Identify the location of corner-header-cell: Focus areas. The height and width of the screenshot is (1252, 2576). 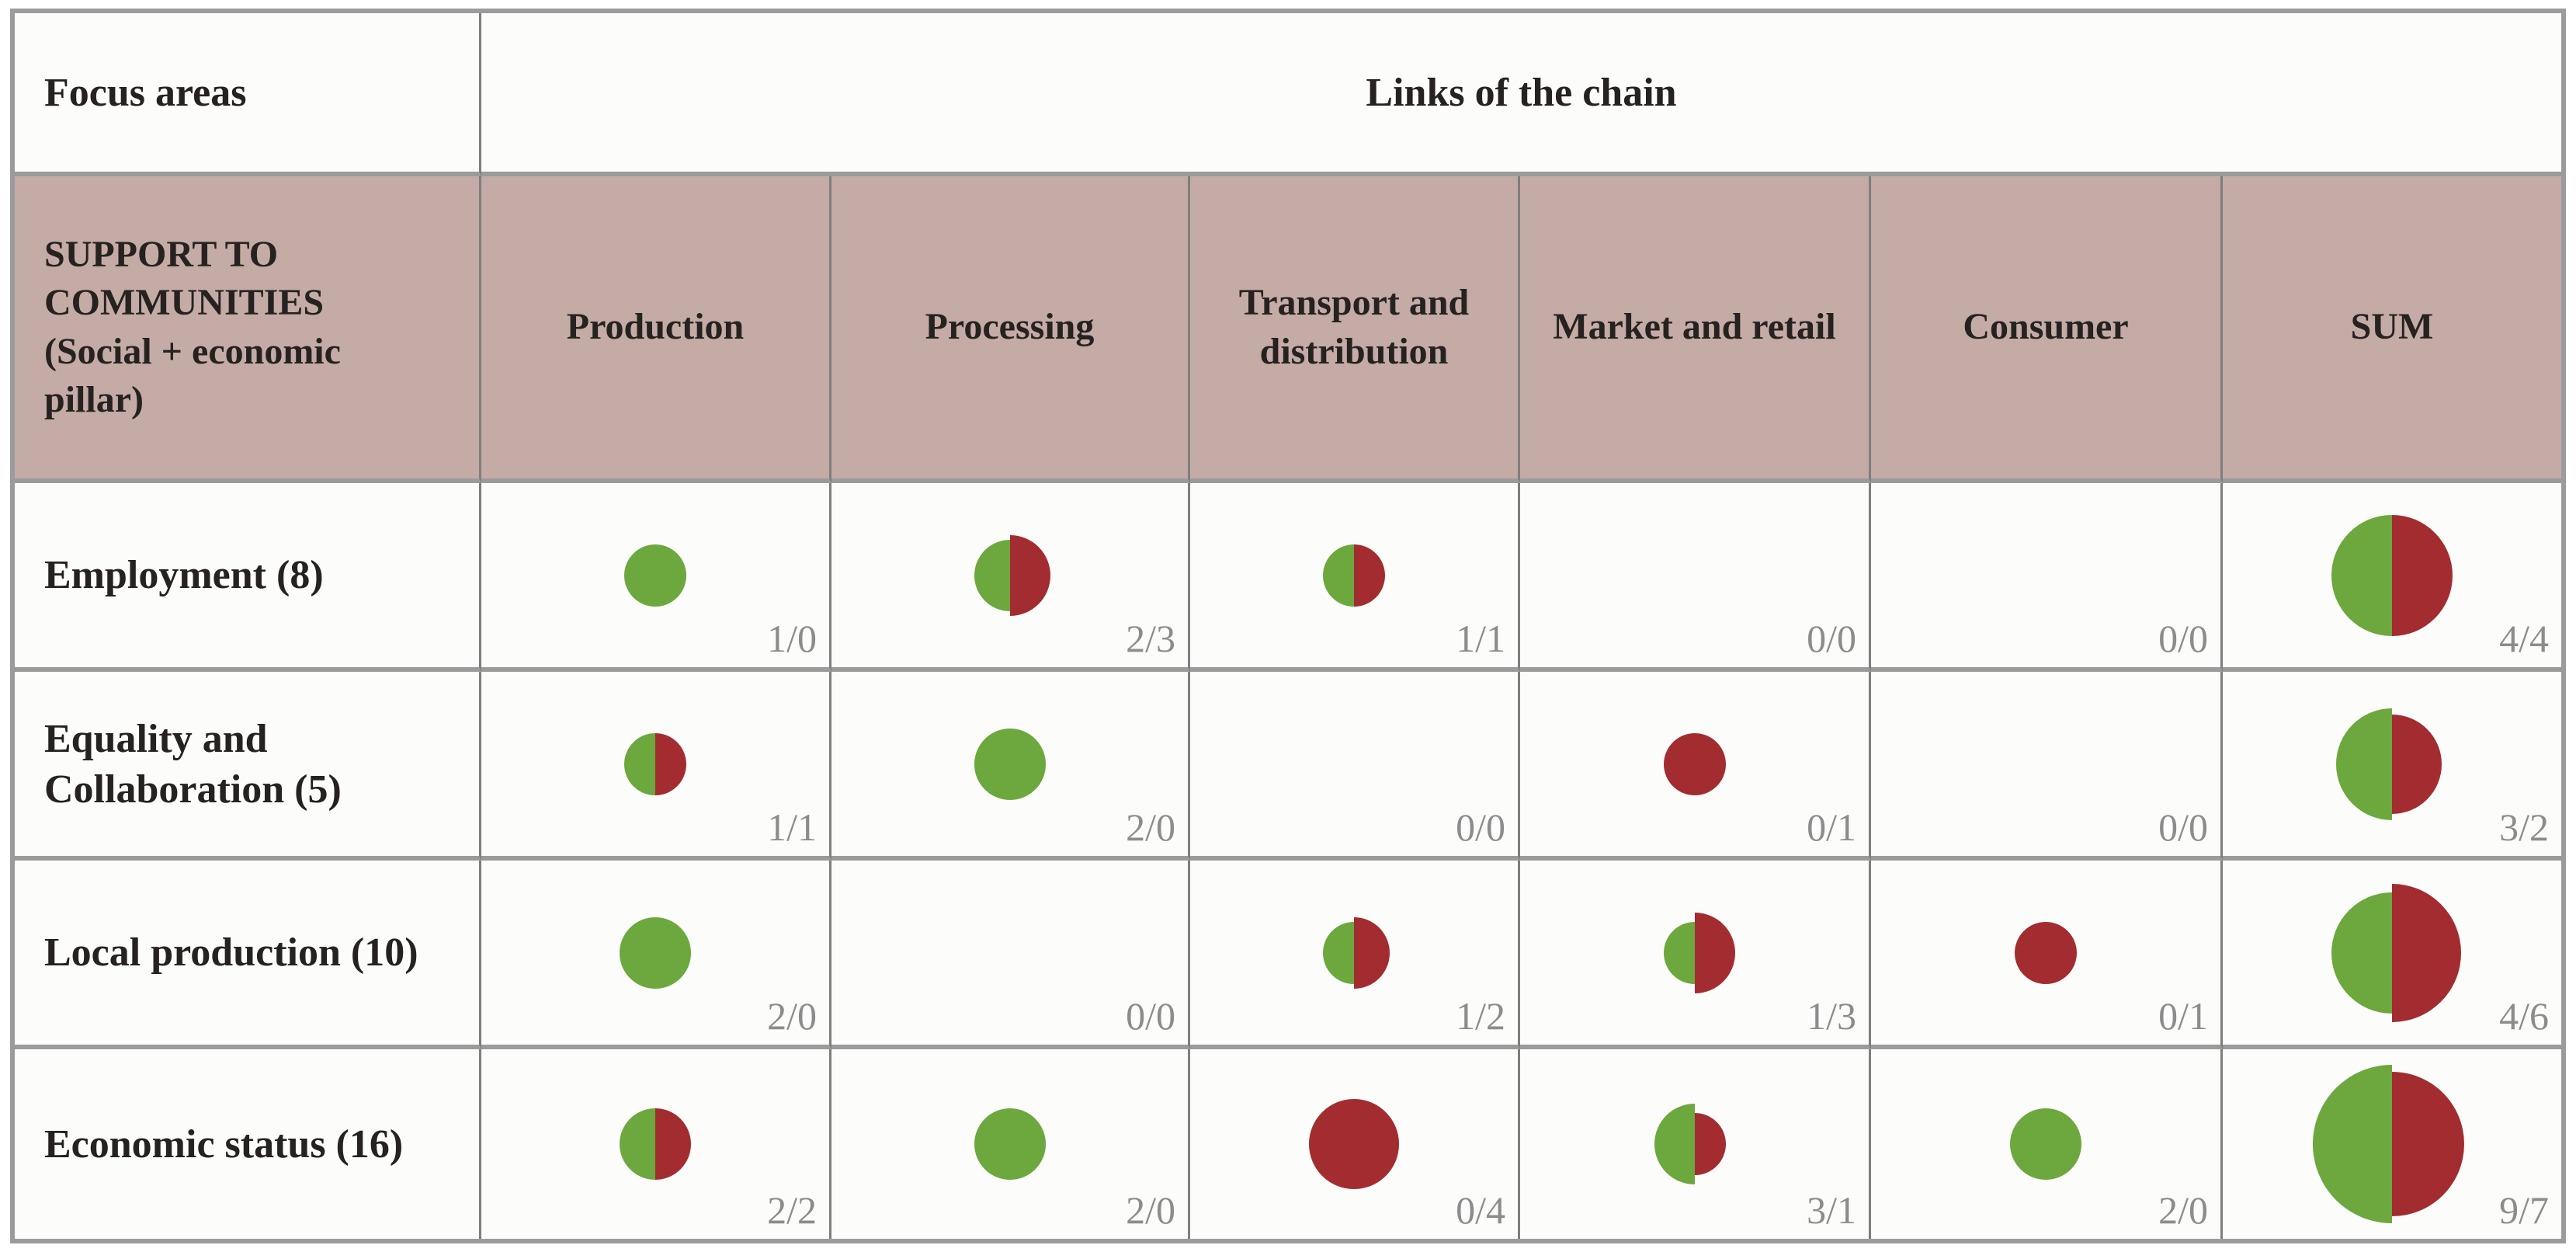
(248, 94).